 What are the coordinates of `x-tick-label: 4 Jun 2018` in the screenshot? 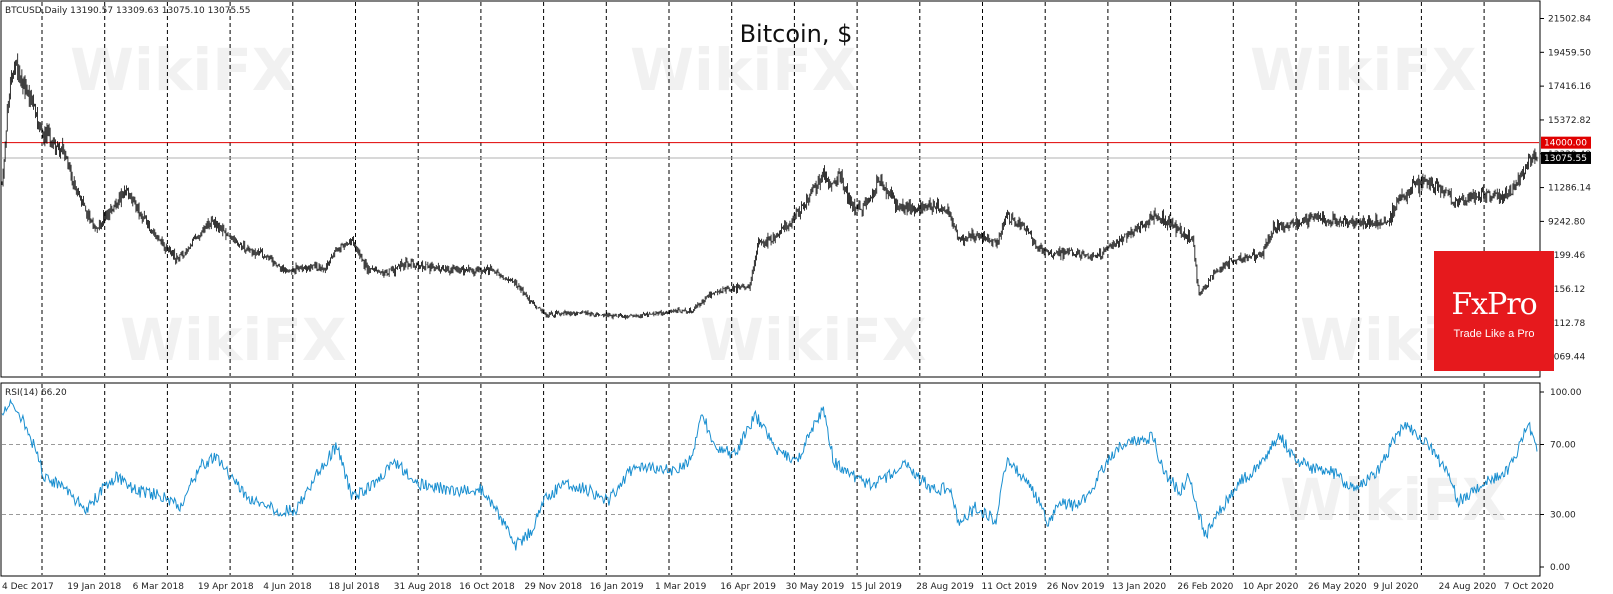 It's located at (287, 587).